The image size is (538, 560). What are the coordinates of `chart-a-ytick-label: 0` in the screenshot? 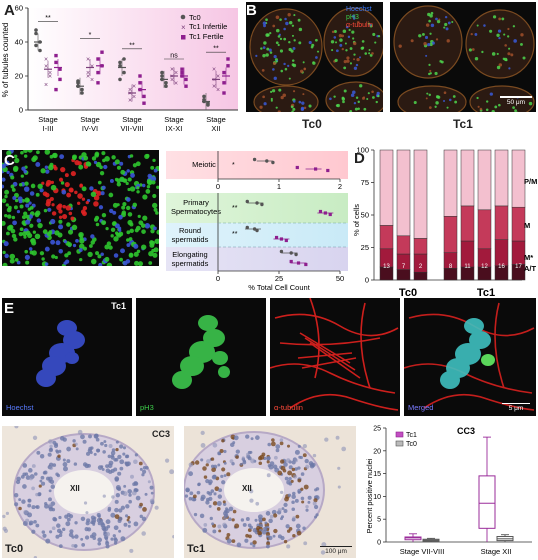 It's located at (21, 110).